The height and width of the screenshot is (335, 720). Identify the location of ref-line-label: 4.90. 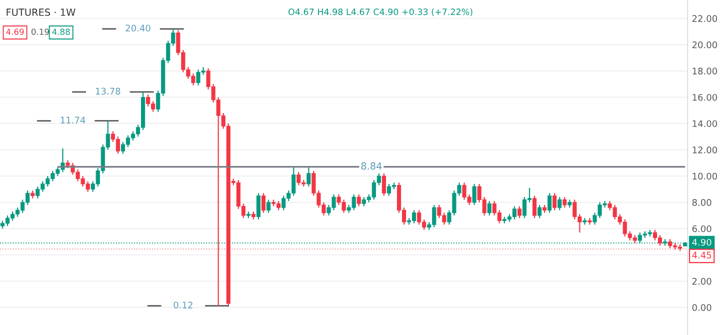
(702, 242).